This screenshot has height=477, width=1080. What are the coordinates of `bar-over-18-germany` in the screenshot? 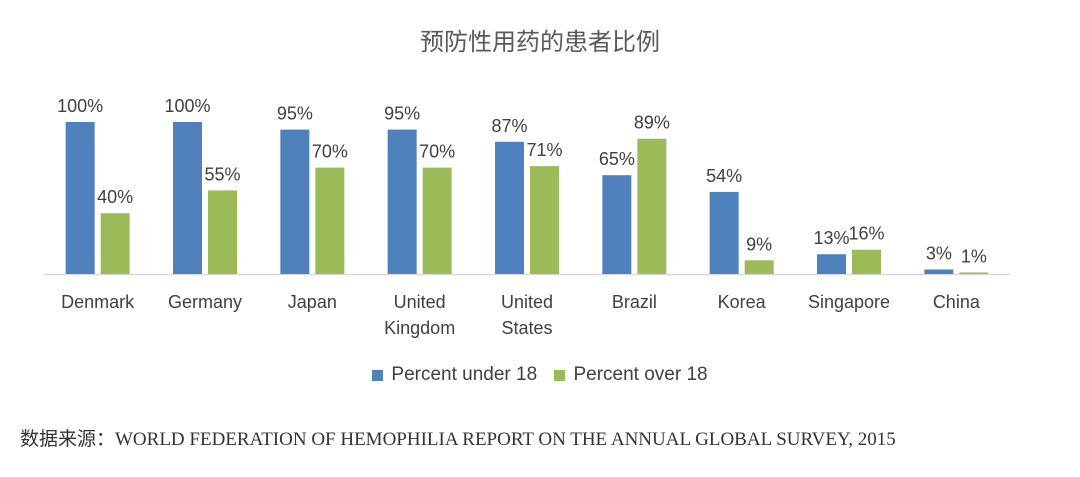 It's located at (222, 232).